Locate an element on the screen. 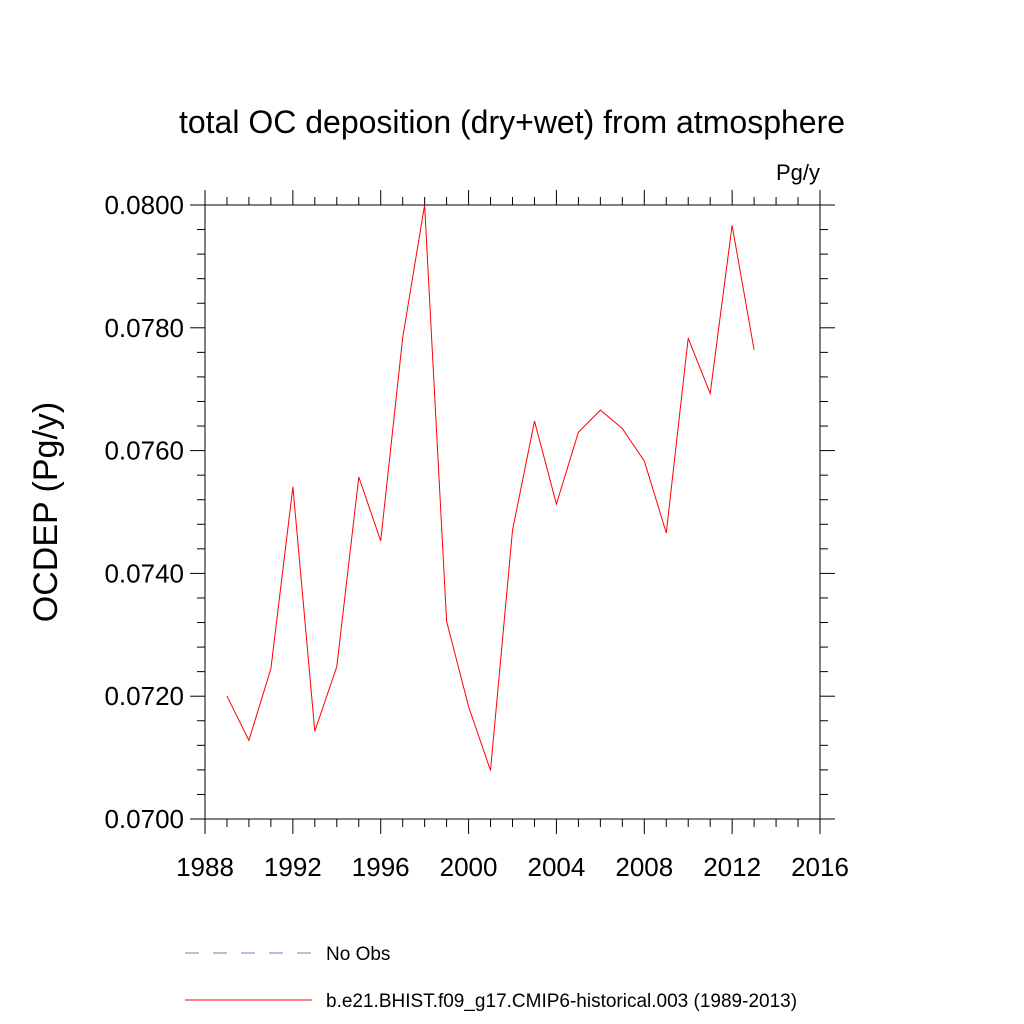  y-axis-label: OCDEP (Pg/y) is located at coordinates (46, 512).